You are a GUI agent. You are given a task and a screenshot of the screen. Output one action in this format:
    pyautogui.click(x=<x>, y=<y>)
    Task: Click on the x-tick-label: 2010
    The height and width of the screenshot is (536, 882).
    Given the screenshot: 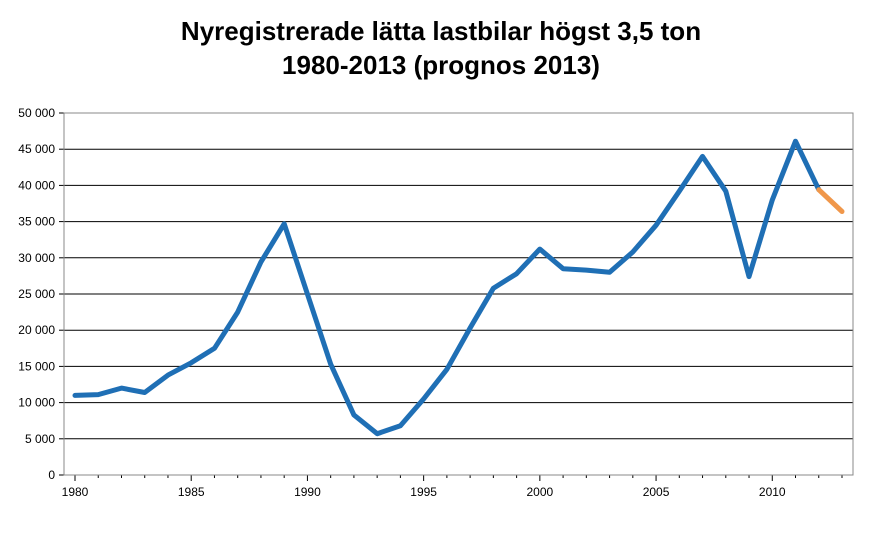 What is the action you would take?
    pyautogui.click(x=772, y=492)
    